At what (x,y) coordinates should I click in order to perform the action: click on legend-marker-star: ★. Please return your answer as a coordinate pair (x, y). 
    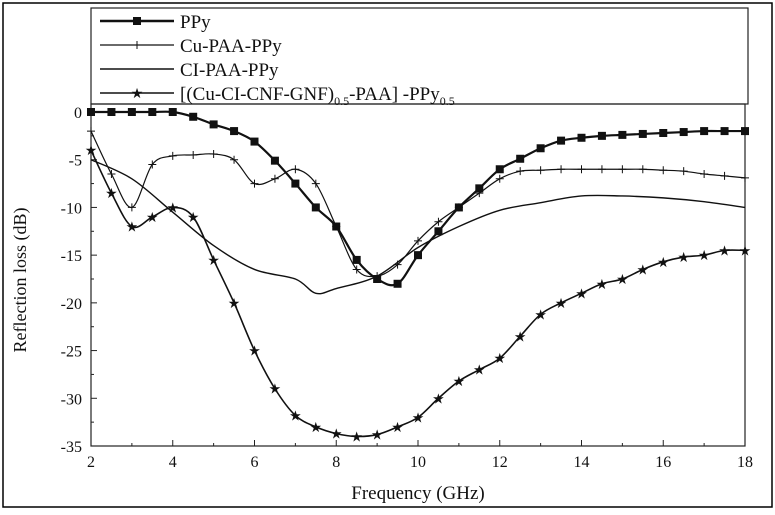
    Looking at the image, I should click on (137, 94).